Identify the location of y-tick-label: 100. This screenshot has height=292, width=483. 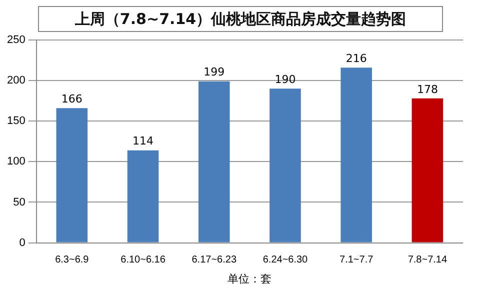
(16, 162).